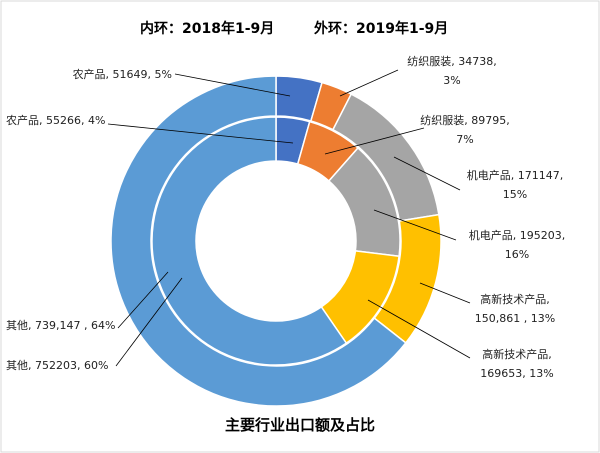 The width and height of the screenshot is (600, 453). What do you see at coordinates (517, 244) in the screenshot?
I see `inner-ring-label-mech: 机电产品, 195203, 16%` at bounding box center [517, 244].